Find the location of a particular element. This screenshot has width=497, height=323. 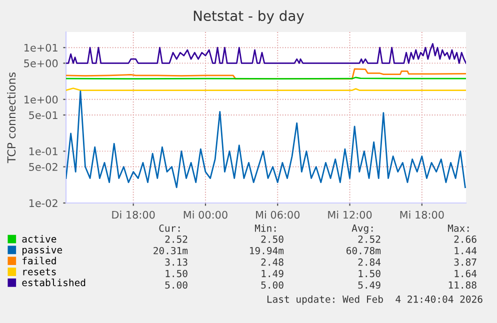

chart-title: Netstat - by day is located at coordinates (249, 17).